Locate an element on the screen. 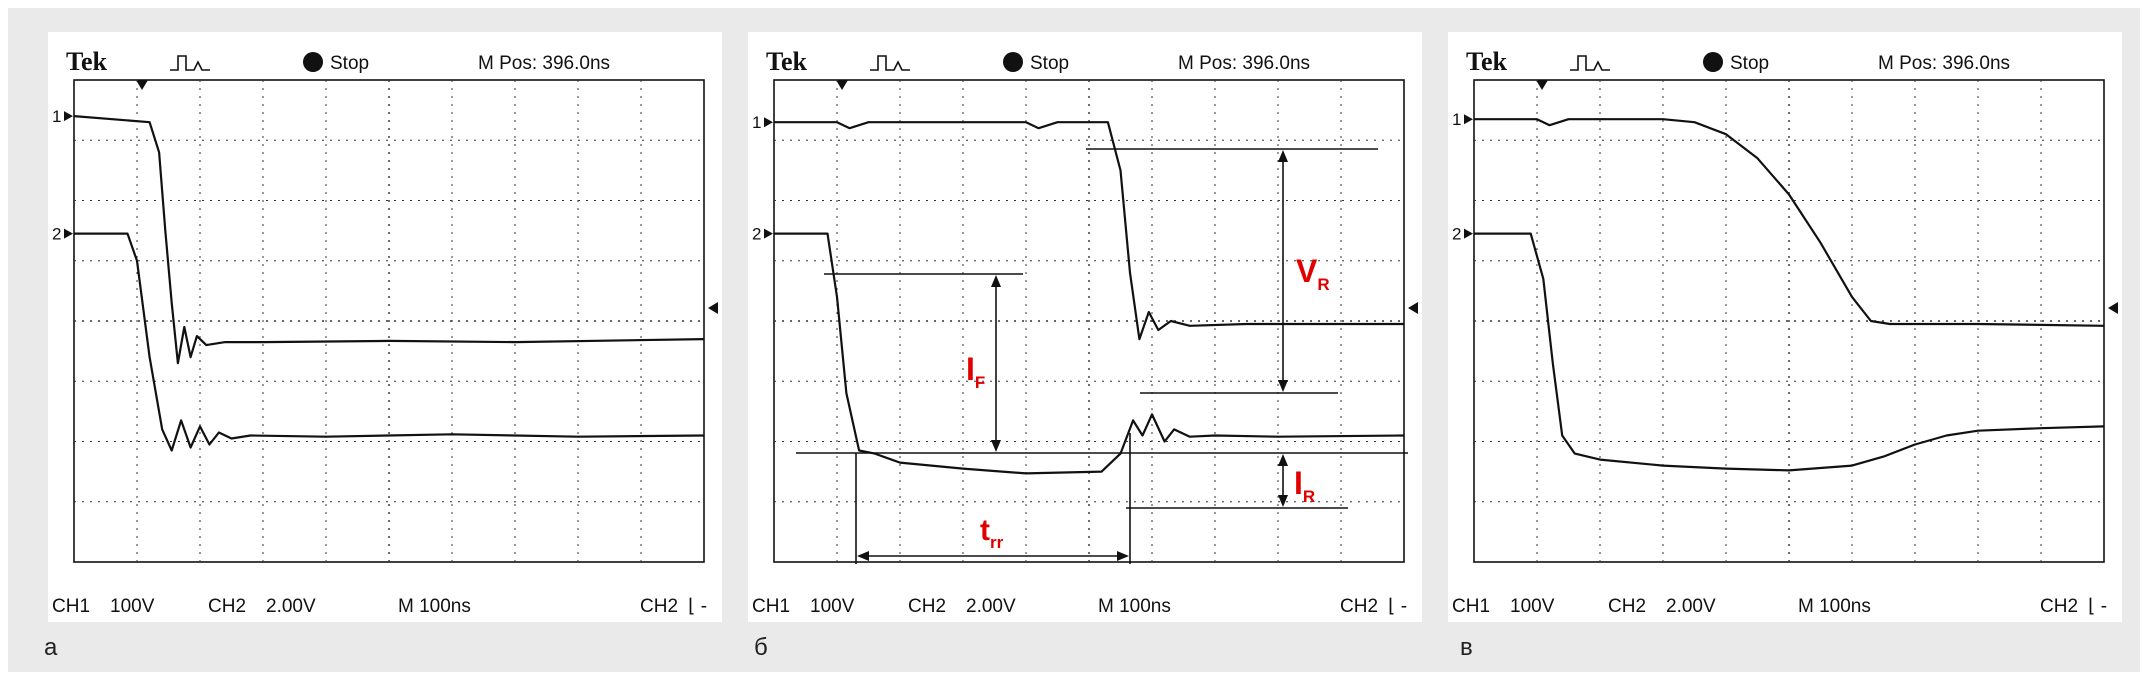 The width and height of the screenshot is (2150, 680). if-label: IF is located at coordinates (975, 371).